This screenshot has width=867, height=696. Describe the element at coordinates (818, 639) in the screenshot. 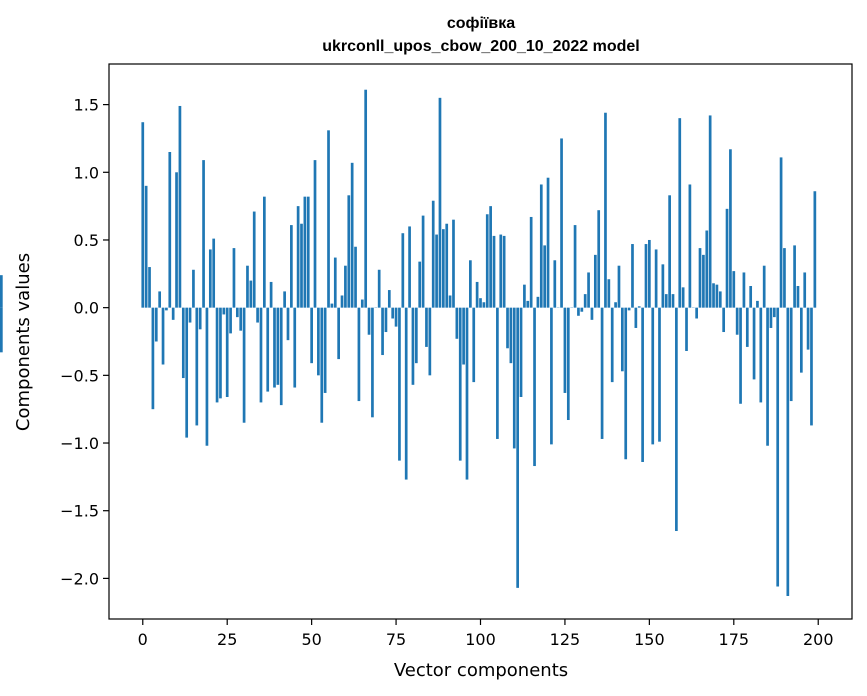

I see `x-tick-label: 200` at that location.